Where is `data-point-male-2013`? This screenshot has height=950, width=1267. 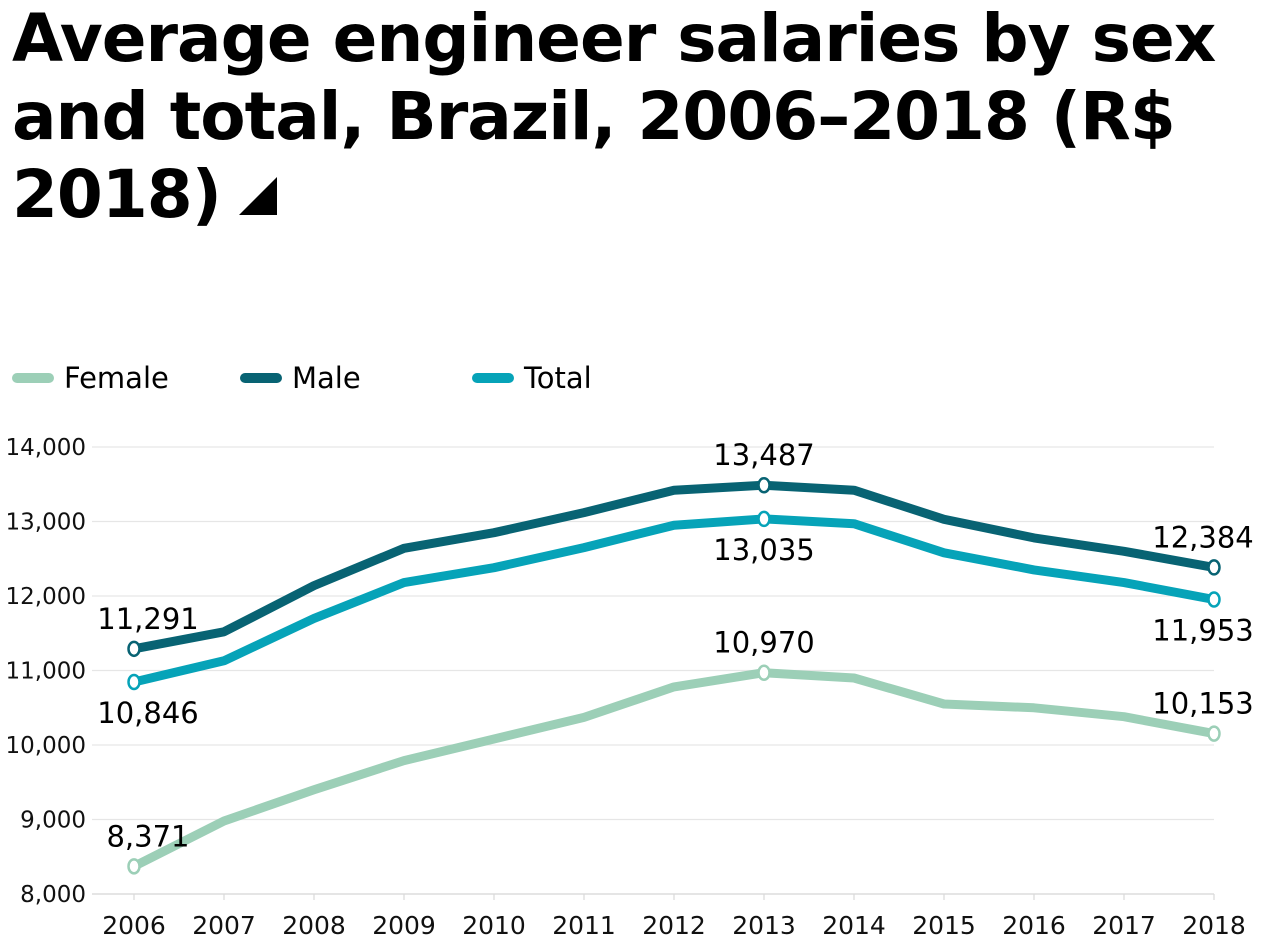 data-point-male-2013 is located at coordinates (764, 485).